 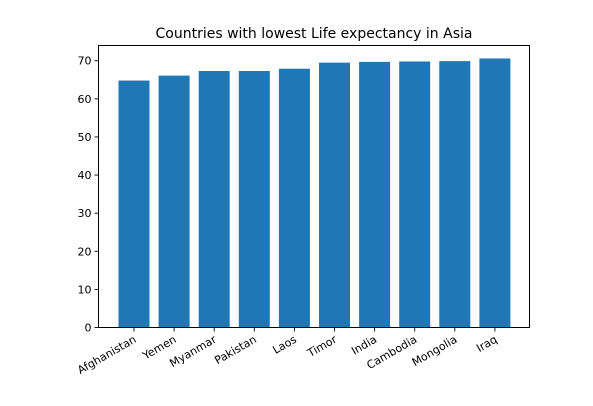 I want to click on bar-pakistan, so click(x=254, y=199).